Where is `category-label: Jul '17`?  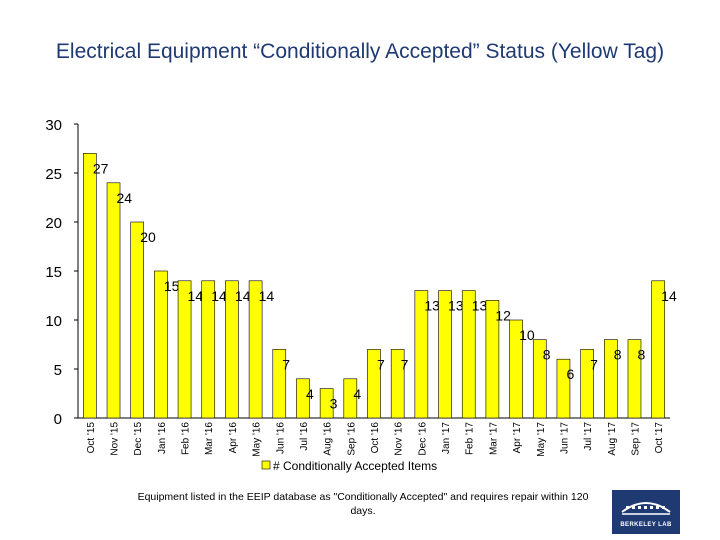 category-label: Jul '17 is located at coordinates (588, 436).